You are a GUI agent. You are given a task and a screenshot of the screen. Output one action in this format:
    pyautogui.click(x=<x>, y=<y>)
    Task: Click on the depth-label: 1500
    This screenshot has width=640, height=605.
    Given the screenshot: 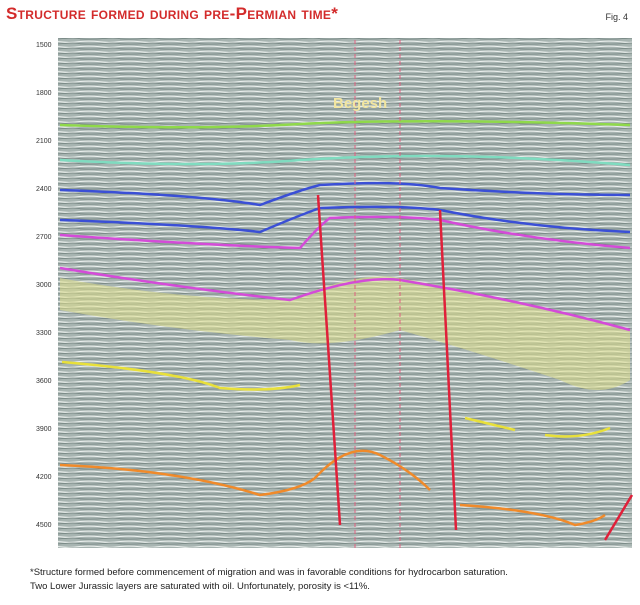 What is the action you would take?
    pyautogui.click(x=44, y=45)
    